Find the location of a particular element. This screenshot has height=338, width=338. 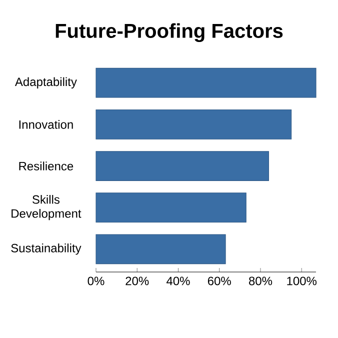

y-tick-label: Resilience is located at coordinates (46, 166).